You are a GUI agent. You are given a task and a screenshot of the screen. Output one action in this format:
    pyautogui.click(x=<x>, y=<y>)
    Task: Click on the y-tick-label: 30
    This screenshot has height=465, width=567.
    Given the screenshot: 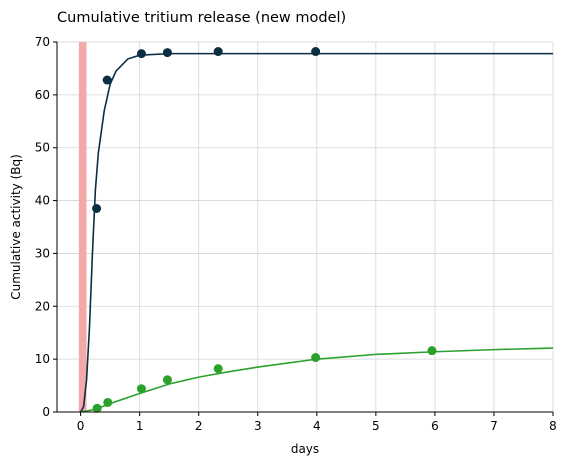 What is the action you would take?
    pyautogui.click(x=42, y=253)
    